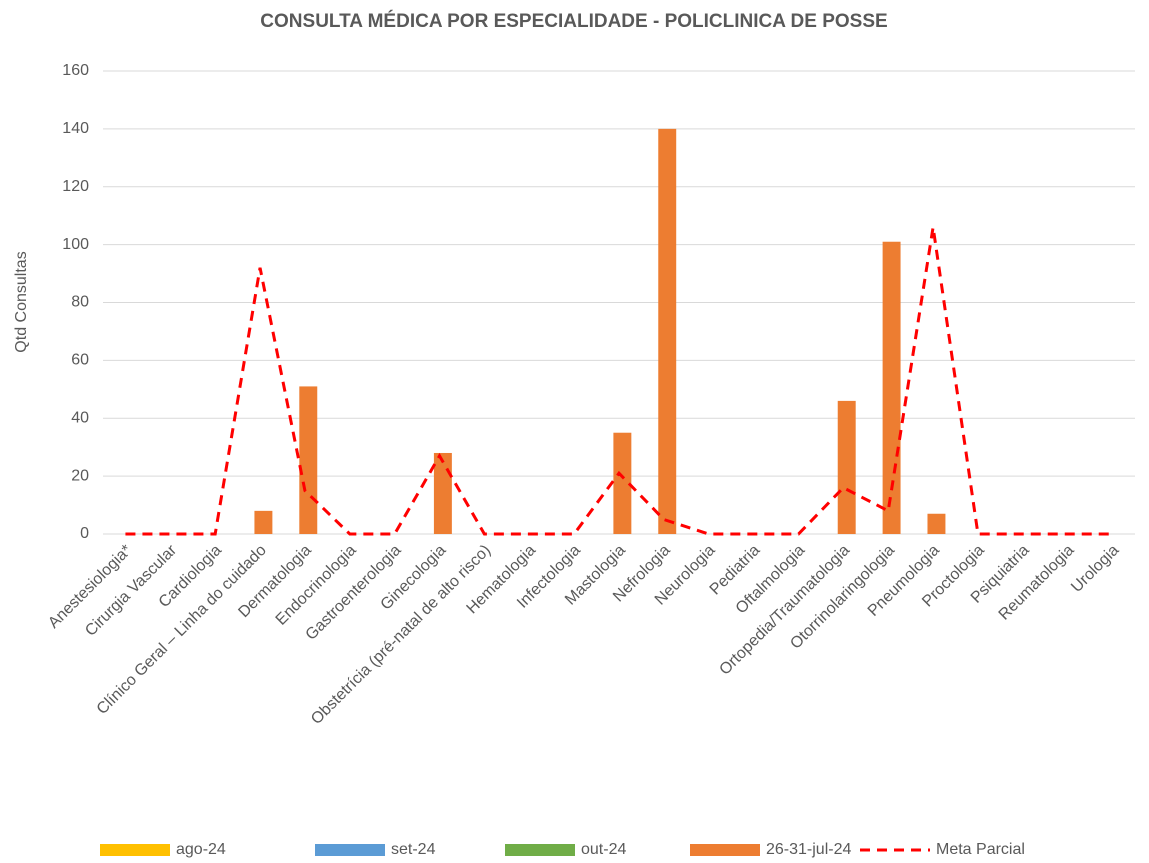 Image resolution: width=1149 pixels, height=863 pixels. I want to click on y-tick-label: 20, so click(80, 475).